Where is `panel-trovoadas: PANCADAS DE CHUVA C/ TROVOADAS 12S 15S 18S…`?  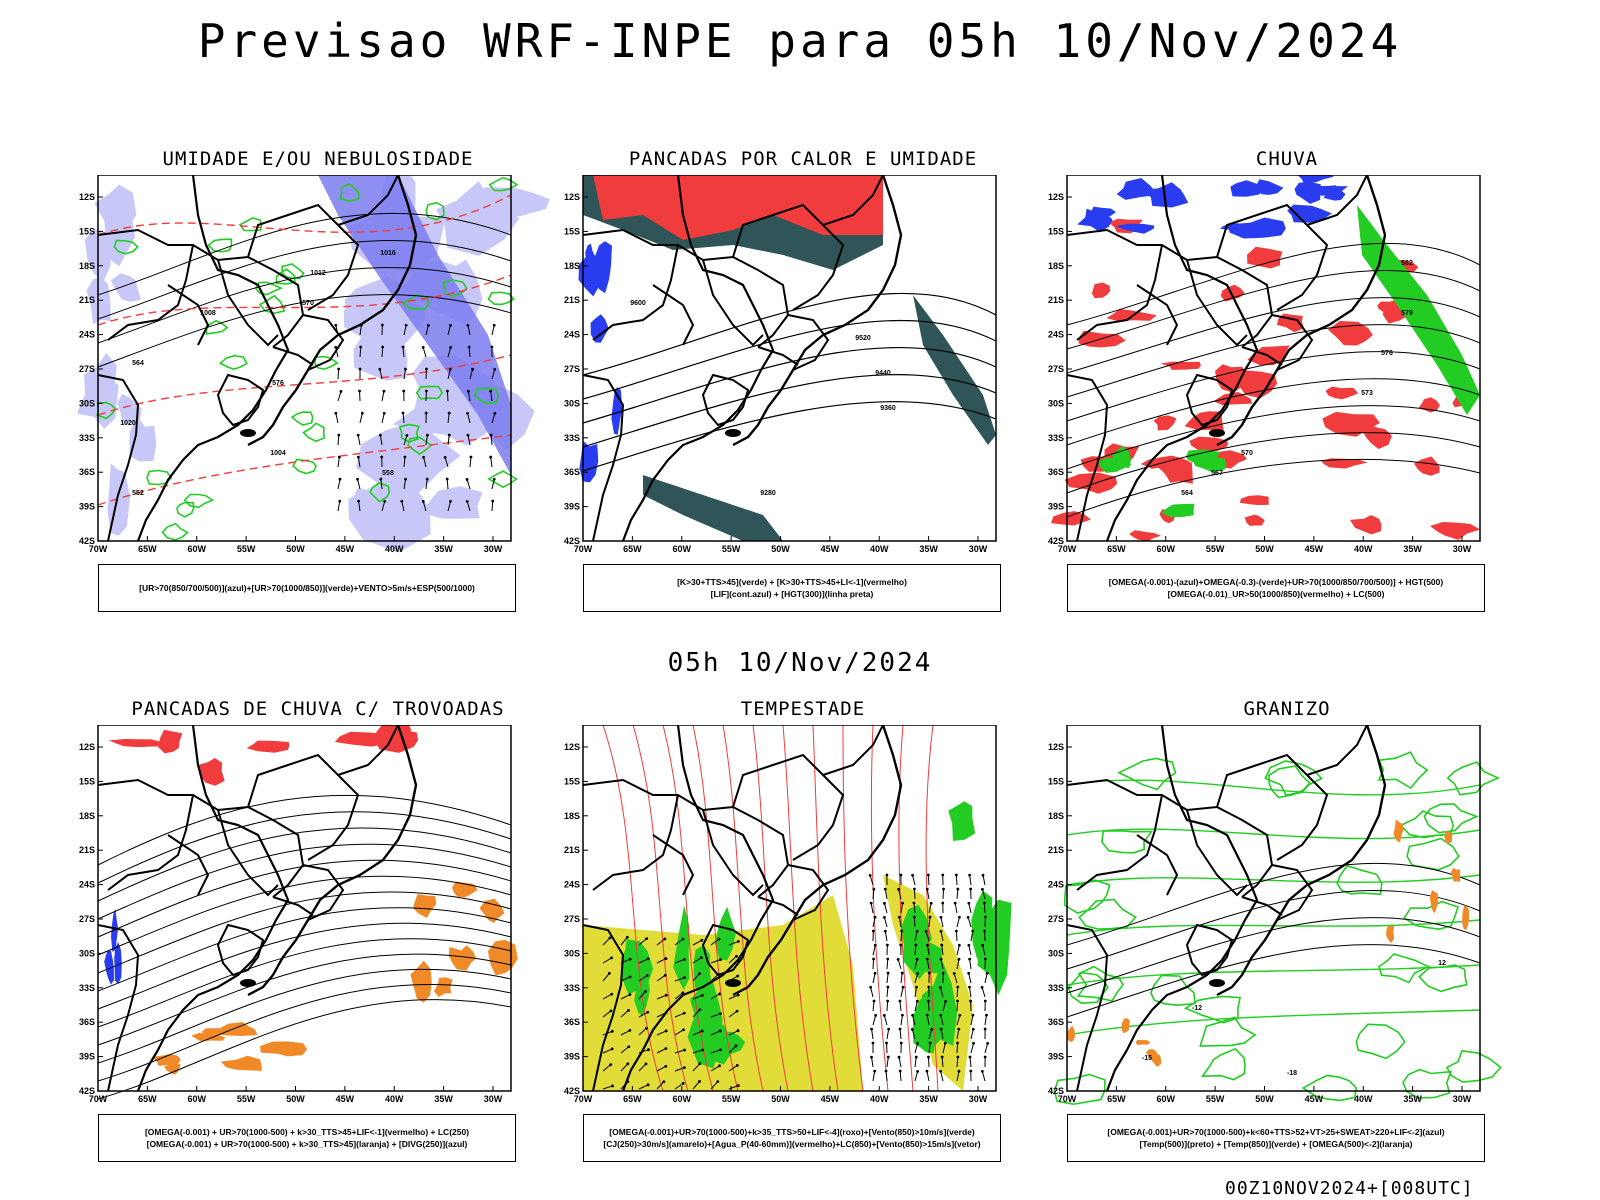
panel-trovoadas: PANCADAS DE CHUVA C/ TROVOADAS 12S 15S 18S… is located at coordinates (318, 938).